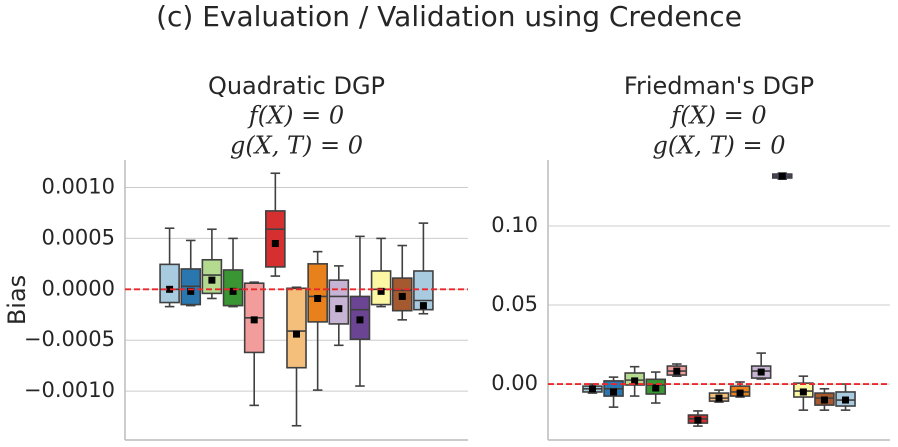  I want to click on y-tick-label: 0.0000, so click(78, 288).